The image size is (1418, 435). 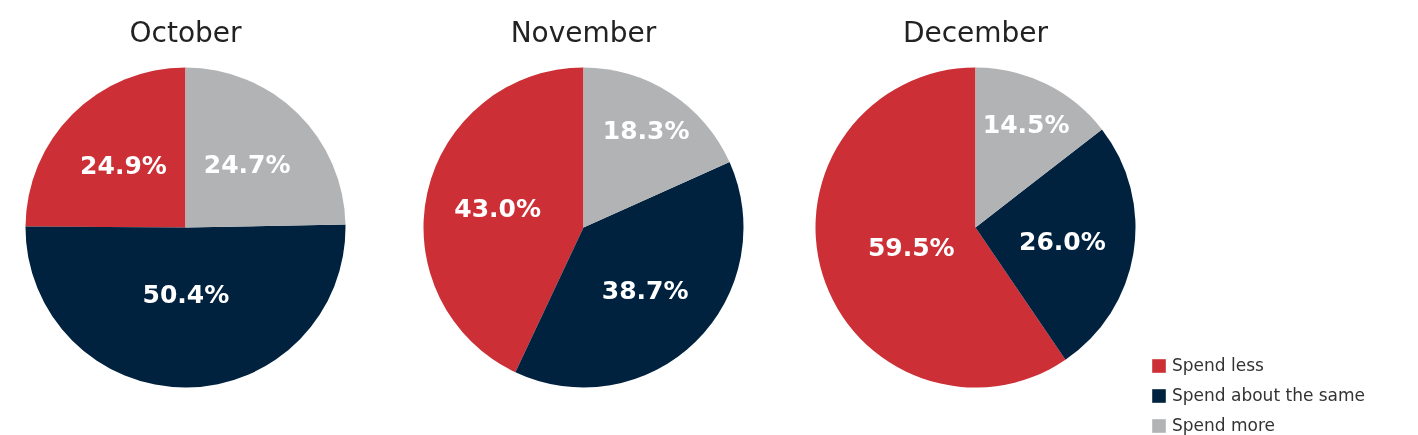 What do you see at coordinates (186, 295) in the screenshot?
I see `data-label: 50.4%` at bounding box center [186, 295].